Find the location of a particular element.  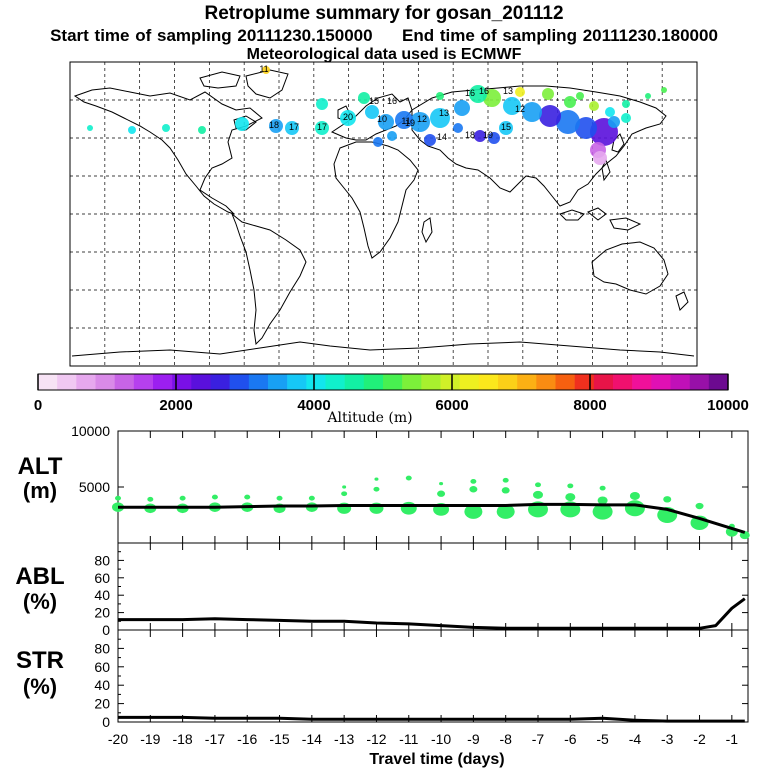

x-tick-label: -18 is located at coordinates (182, 739).